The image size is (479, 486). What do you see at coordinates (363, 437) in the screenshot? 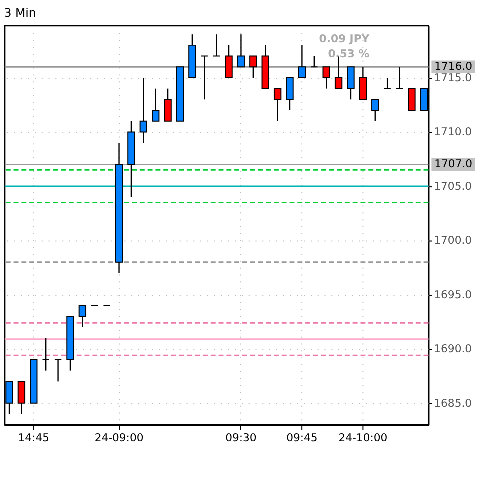
I see `x-tick-label: 24-10:00` at bounding box center [363, 437].